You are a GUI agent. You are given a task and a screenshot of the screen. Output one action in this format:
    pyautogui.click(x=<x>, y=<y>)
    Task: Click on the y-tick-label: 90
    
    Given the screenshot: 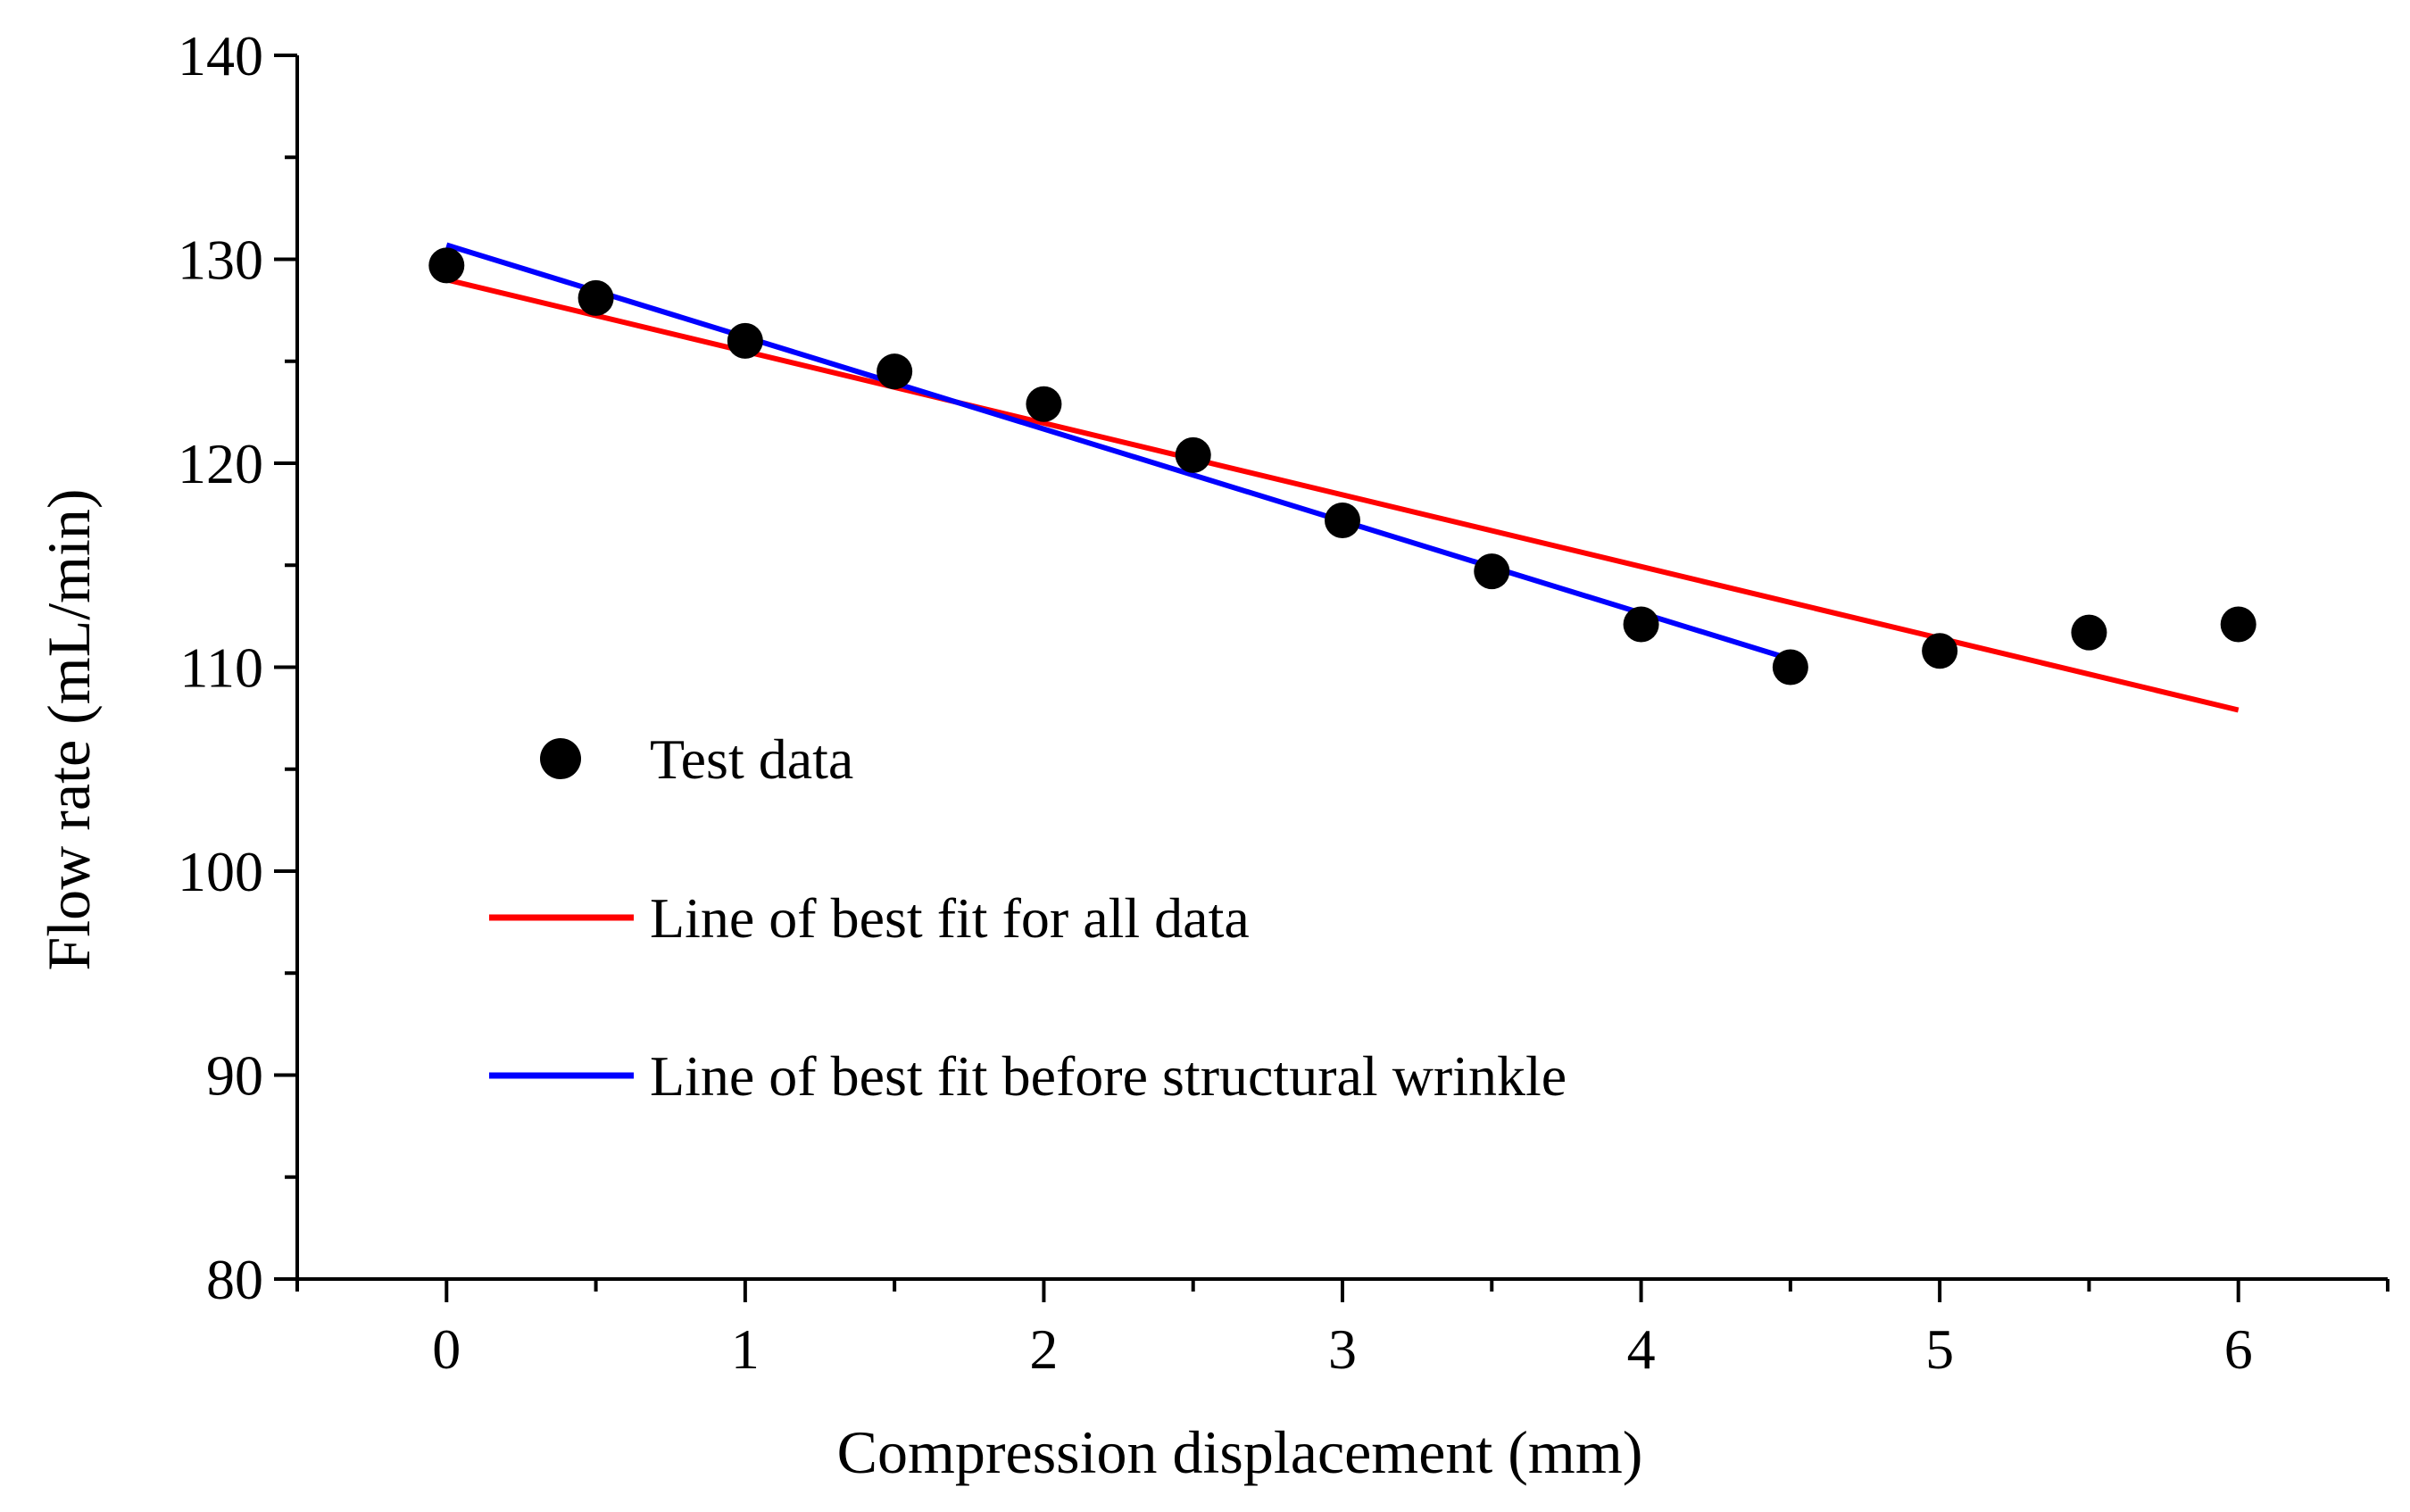 What is the action you would take?
    pyautogui.click(x=234, y=1076)
    